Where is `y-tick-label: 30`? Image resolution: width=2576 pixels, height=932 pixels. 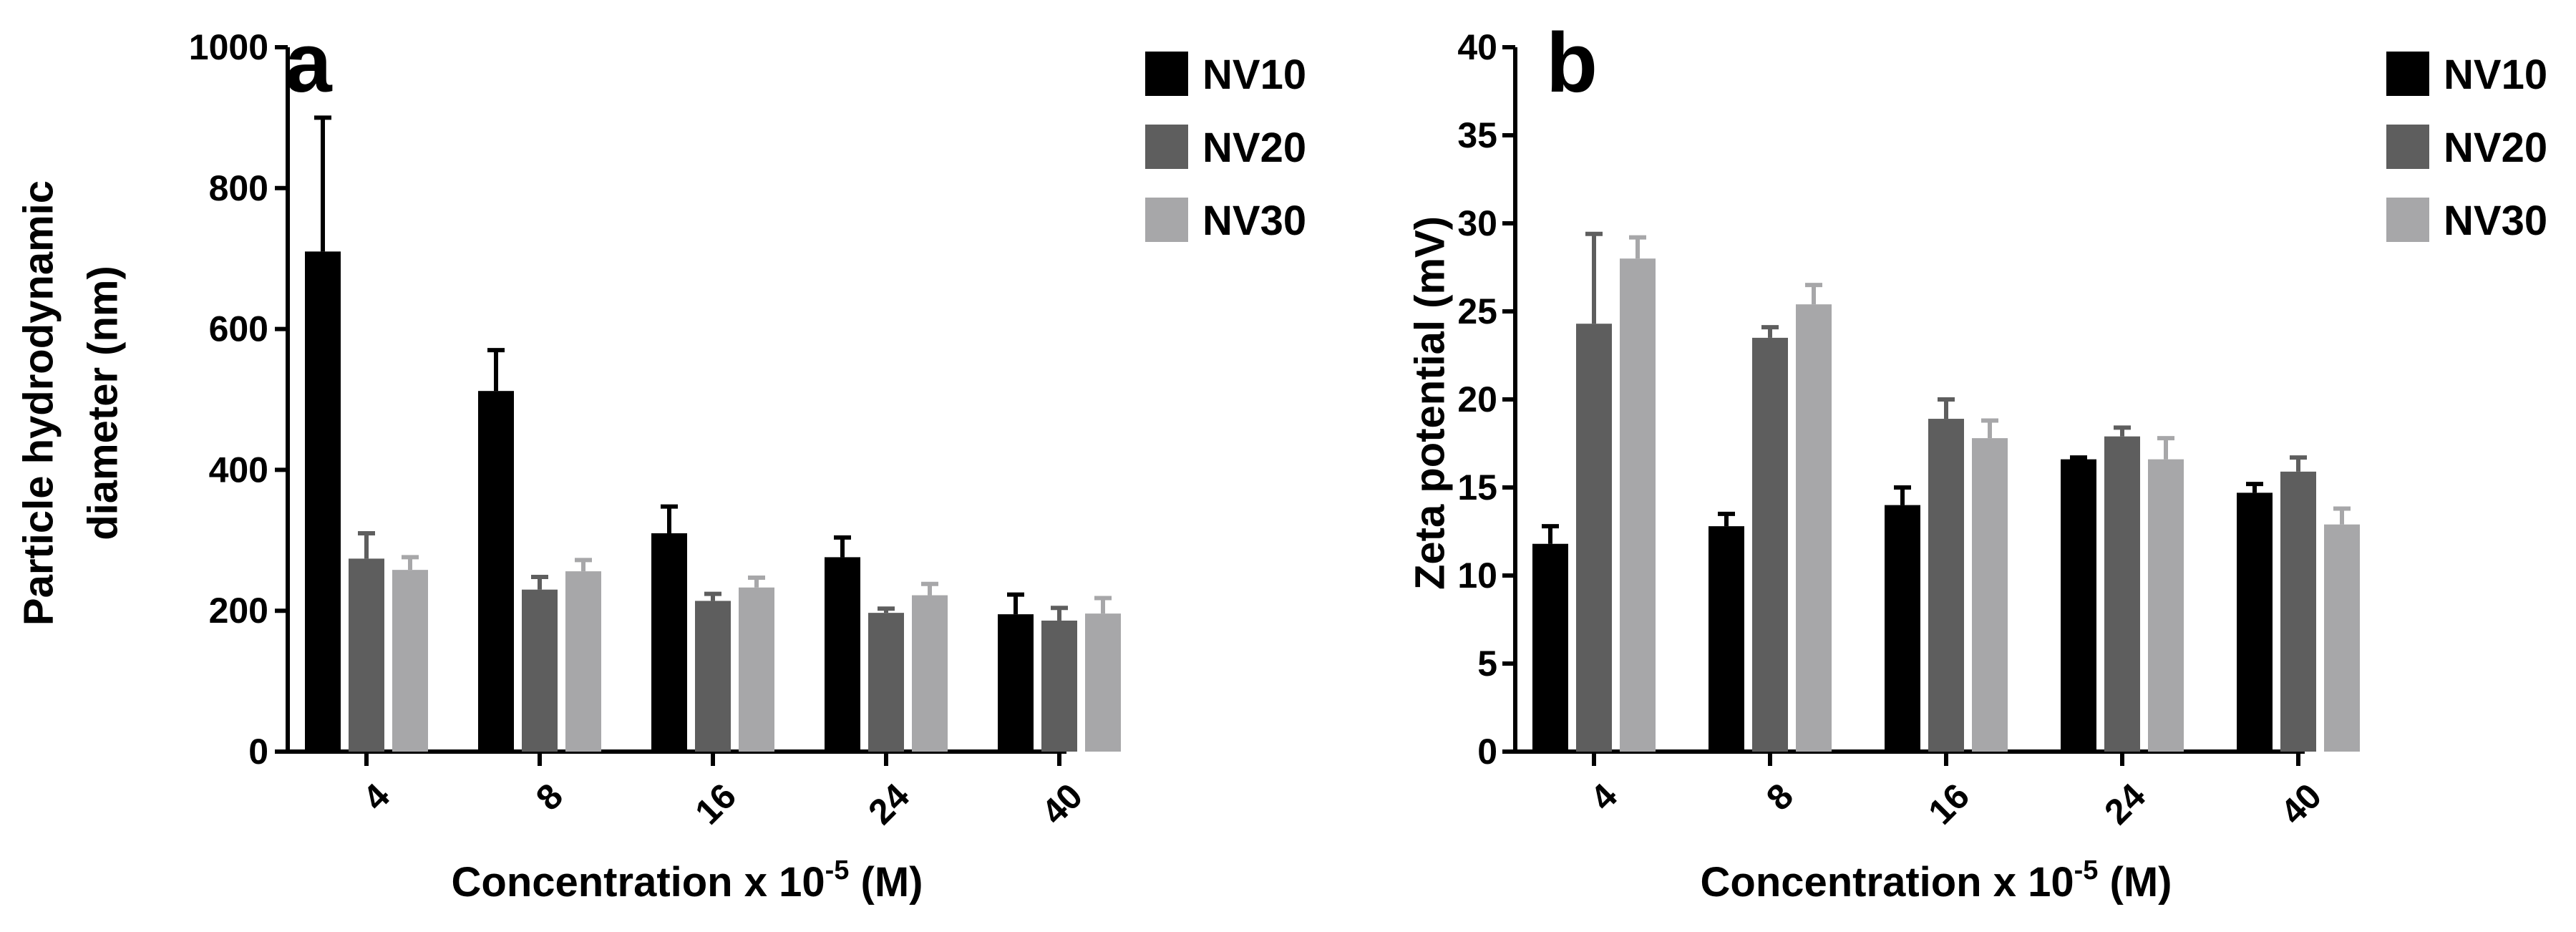 y-tick-label: 30 is located at coordinates (1477, 223).